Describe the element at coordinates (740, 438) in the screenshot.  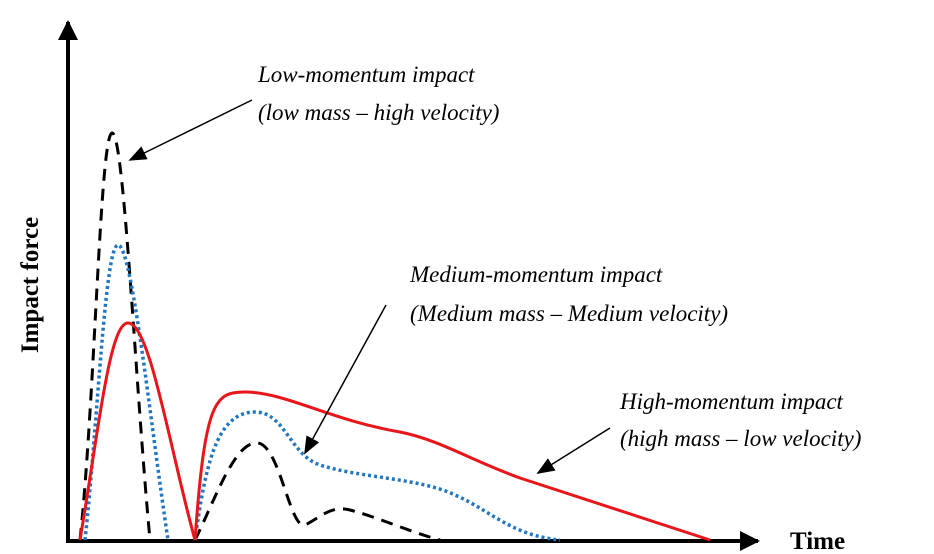
I see `annotation-subtitle: (high mass – low velocity)` at that location.